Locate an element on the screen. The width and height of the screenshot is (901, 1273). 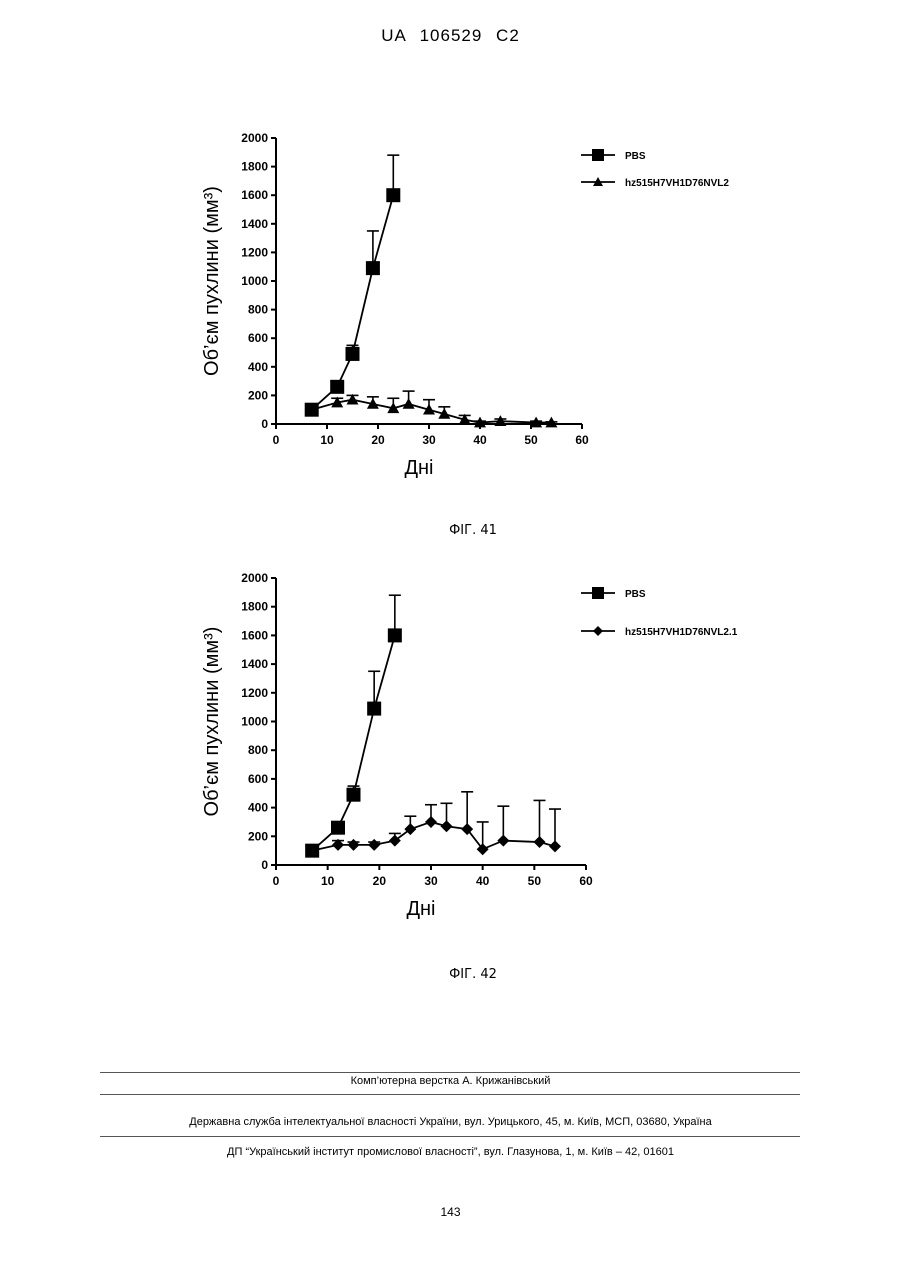
page-number: 143 is located at coordinates (450, 1212).